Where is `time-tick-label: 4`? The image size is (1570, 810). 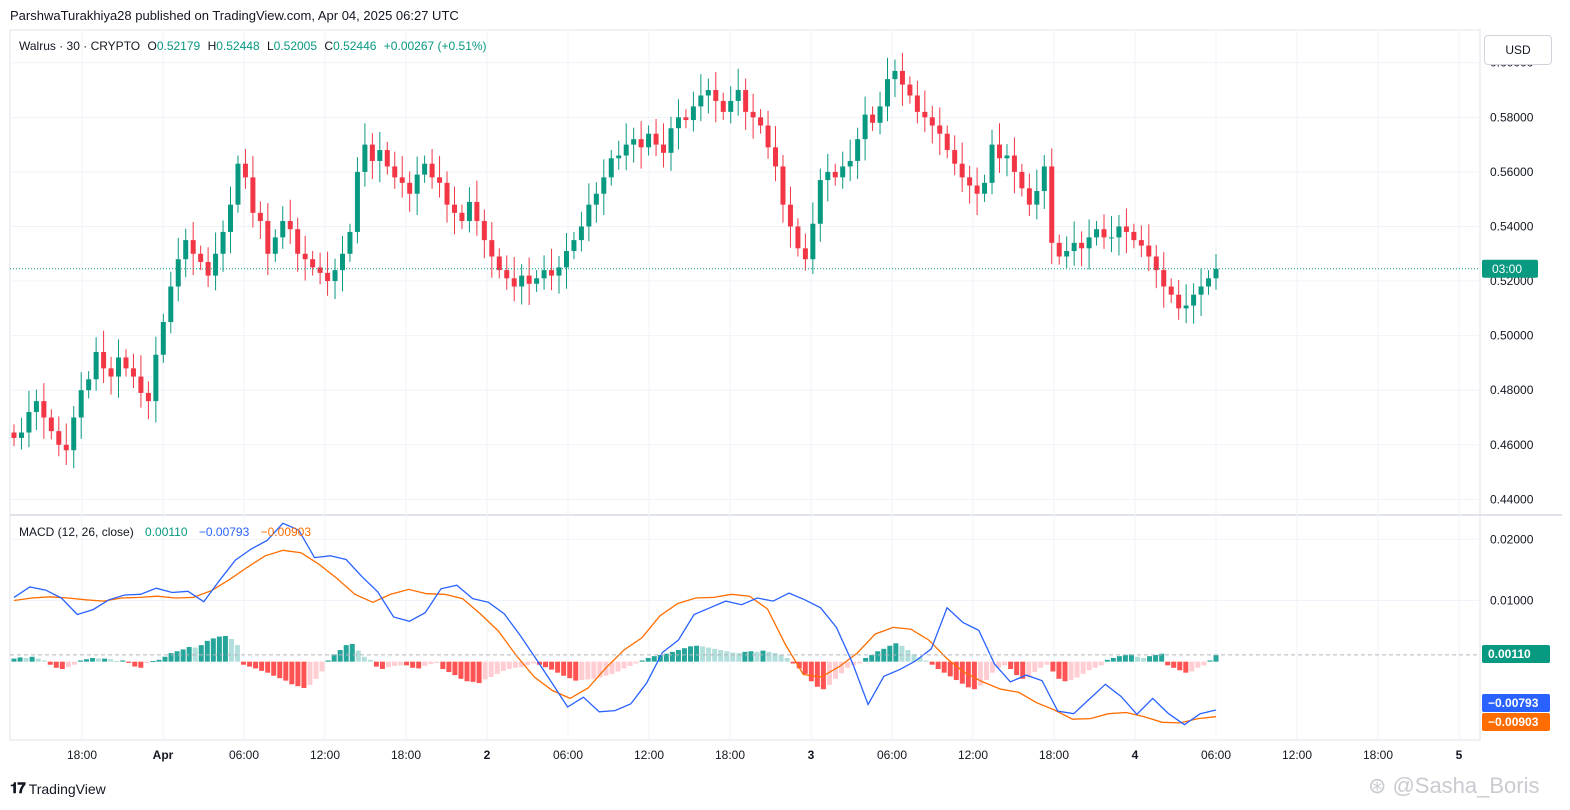 time-tick-label: 4 is located at coordinates (1135, 755).